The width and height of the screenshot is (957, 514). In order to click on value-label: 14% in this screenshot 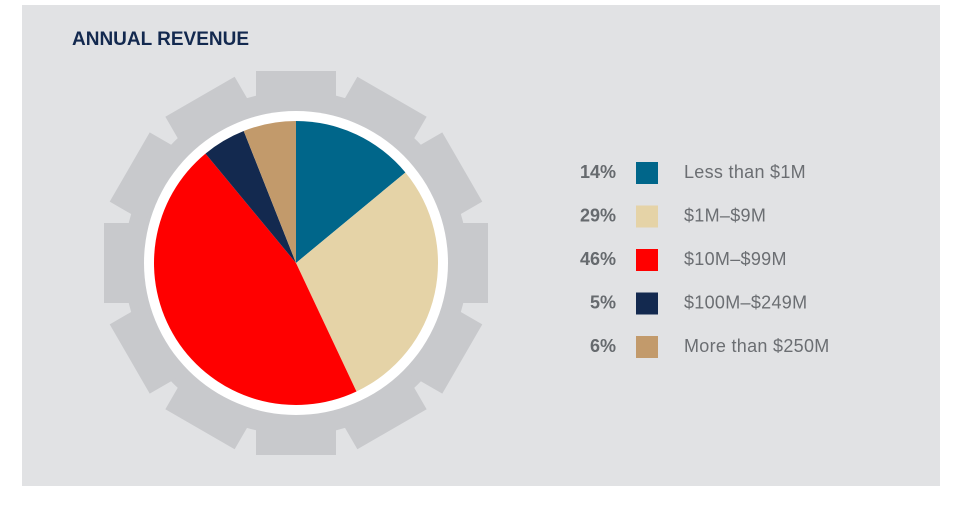, I will do `click(598, 172)`.